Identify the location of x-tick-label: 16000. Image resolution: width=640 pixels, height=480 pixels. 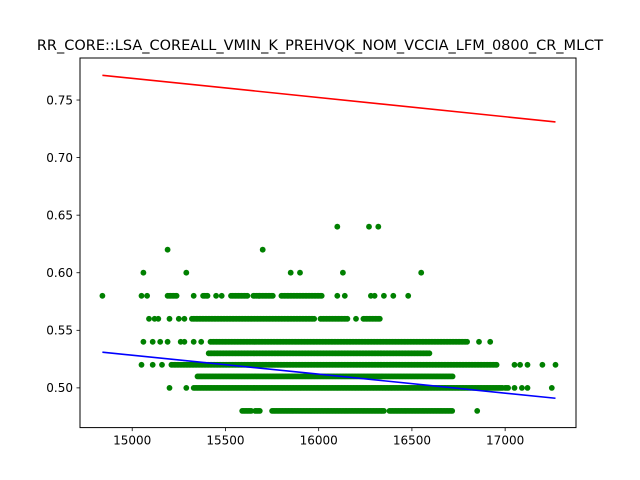
(319, 441).